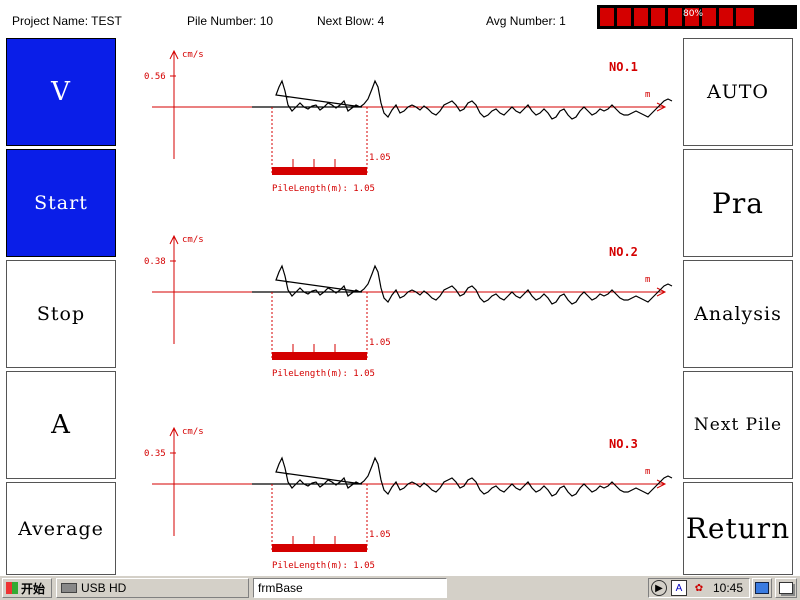 This screenshot has height=600, width=800. What do you see at coordinates (61, 314) in the screenshot?
I see `stop-button: Stop` at bounding box center [61, 314].